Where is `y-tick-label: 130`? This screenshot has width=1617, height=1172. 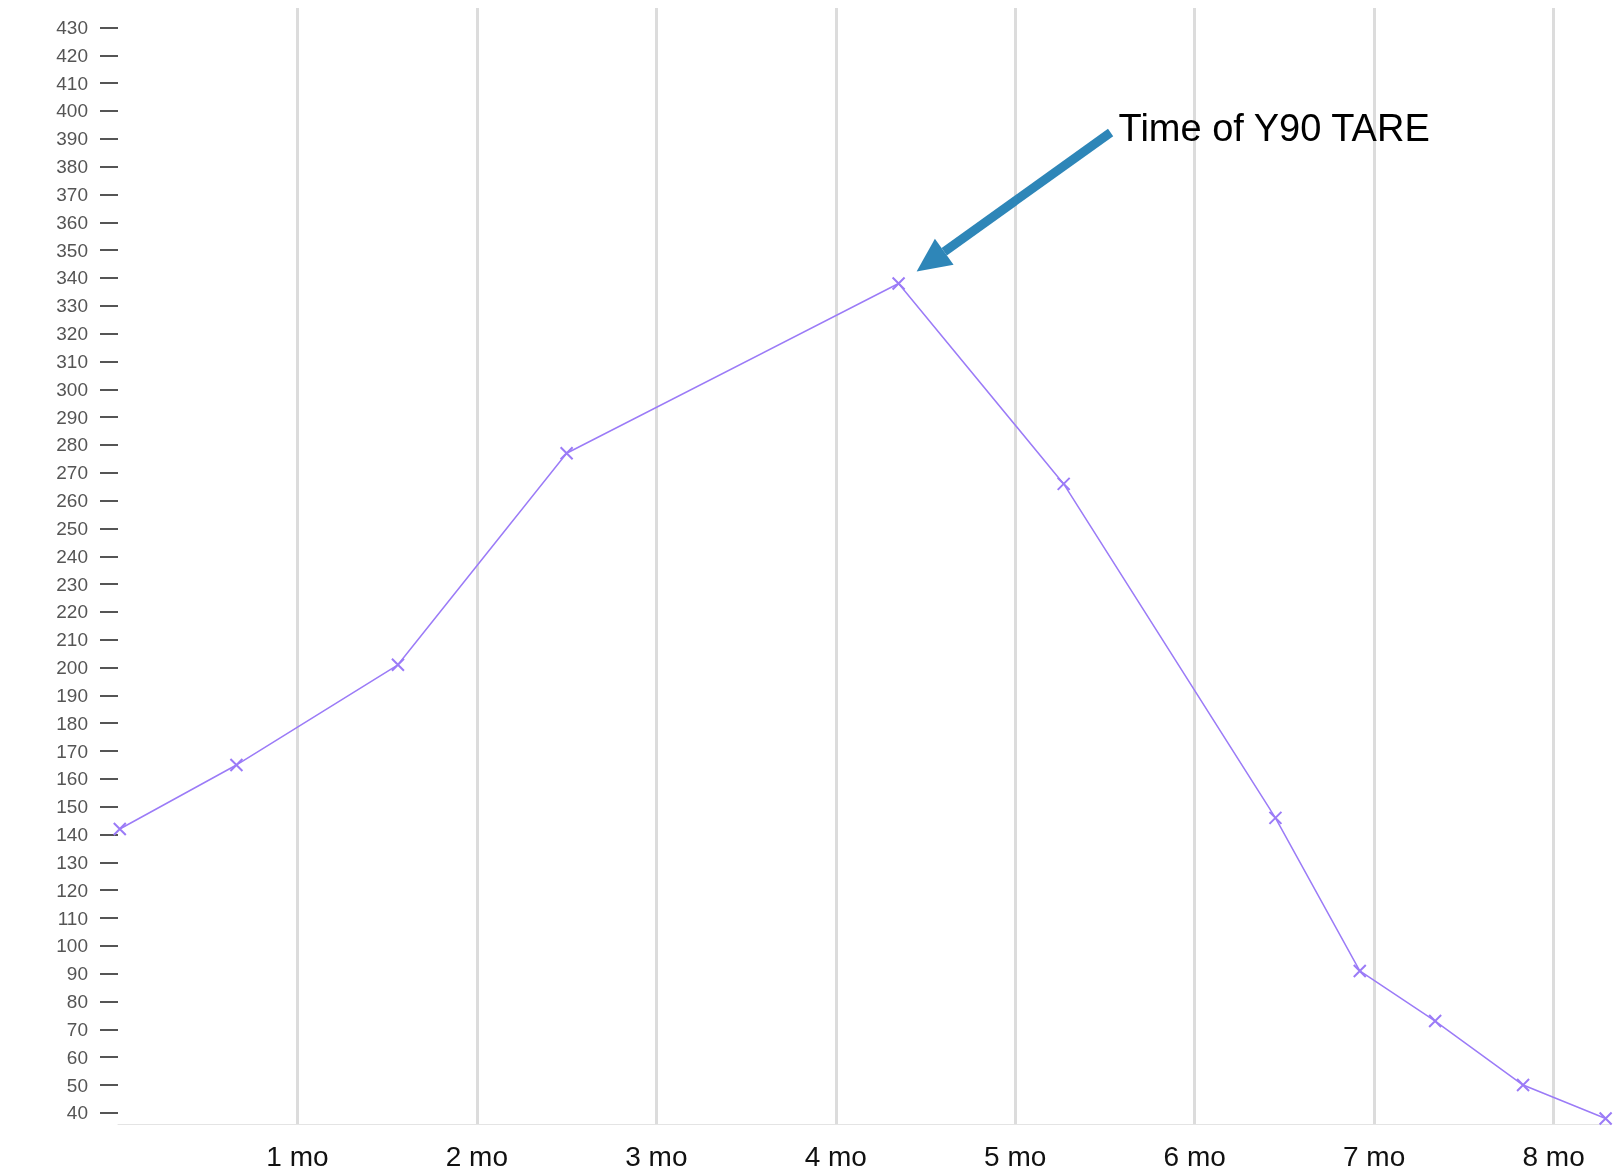 y-tick-label: 130 is located at coordinates (72, 862).